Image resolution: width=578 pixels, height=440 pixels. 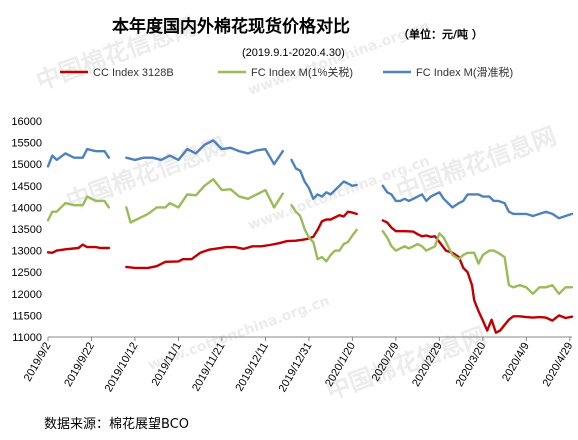 What do you see at coordinates (26, 144) in the screenshot?
I see `y-tick-label: 15500` at bounding box center [26, 144].